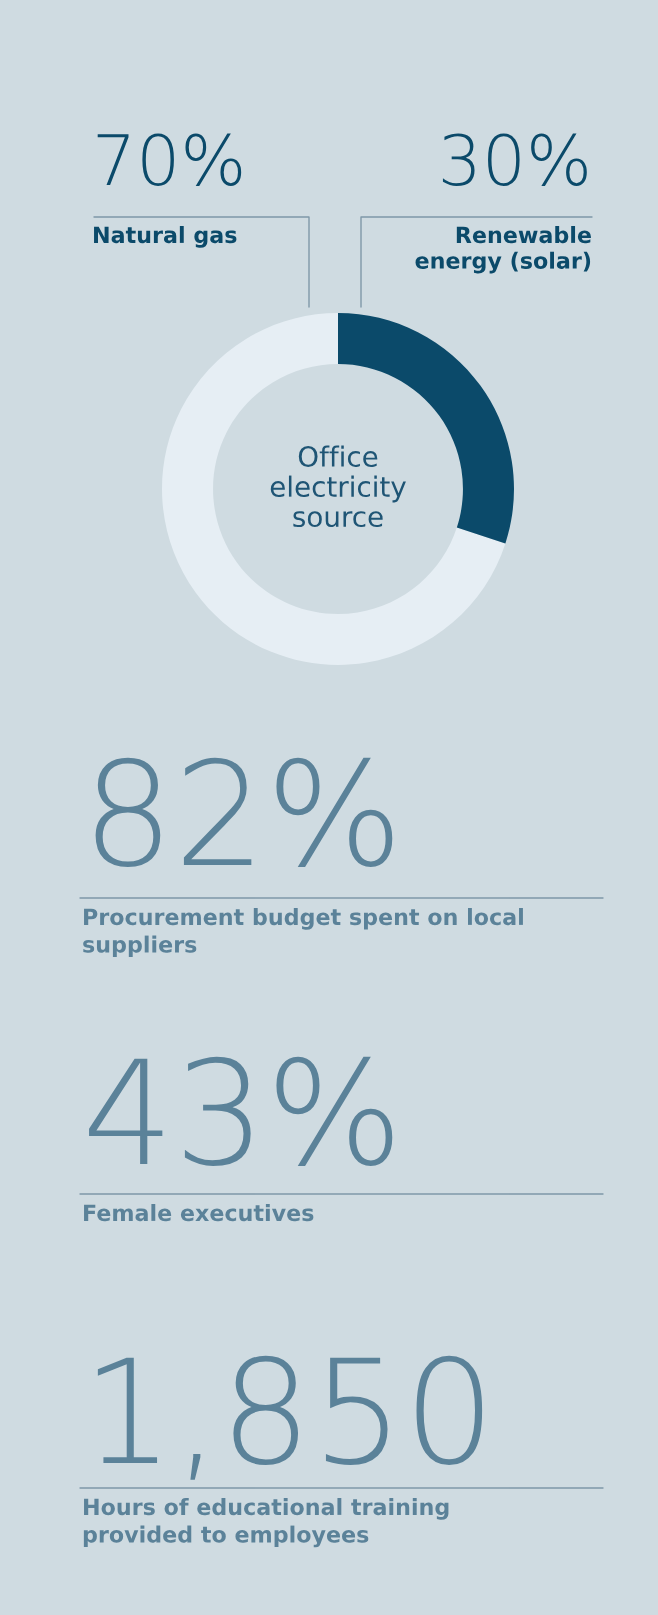  Describe the element at coordinates (514, 160) in the screenshot. I see `data-label: 30%` at that location.